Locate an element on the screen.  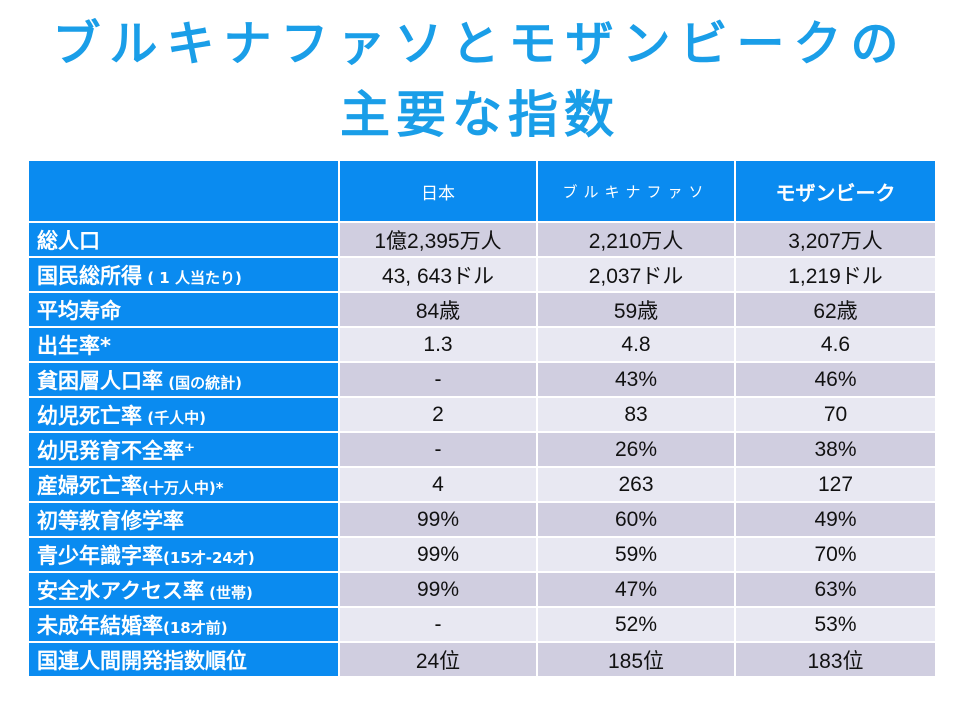
table-row: 青少年識字率(15才-24才) 99% 59% 70% is located at coordinates (482, 554).